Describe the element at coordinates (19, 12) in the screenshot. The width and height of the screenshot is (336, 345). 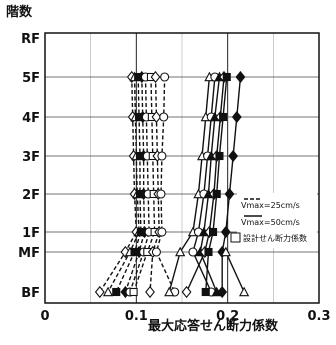
I see `y-axis-title: 階数` at that location.